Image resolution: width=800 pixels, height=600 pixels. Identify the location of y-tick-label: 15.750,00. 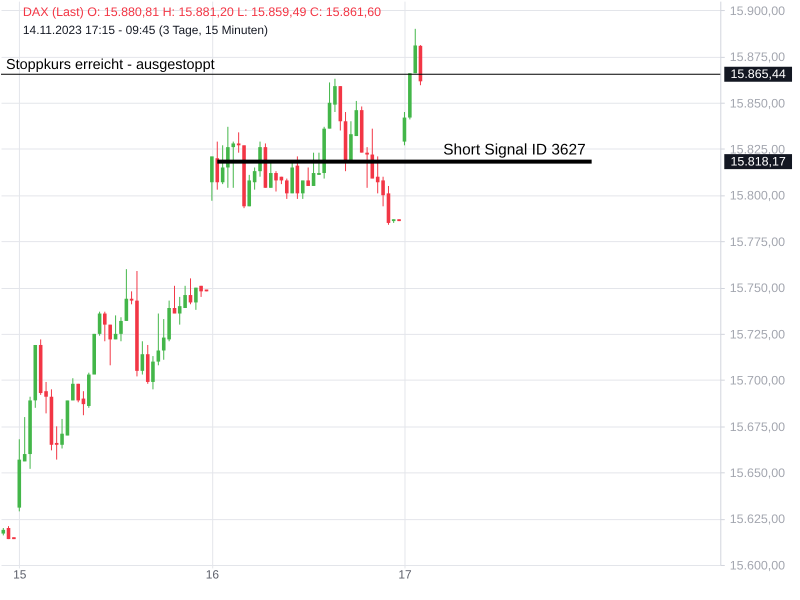
(758, 288).